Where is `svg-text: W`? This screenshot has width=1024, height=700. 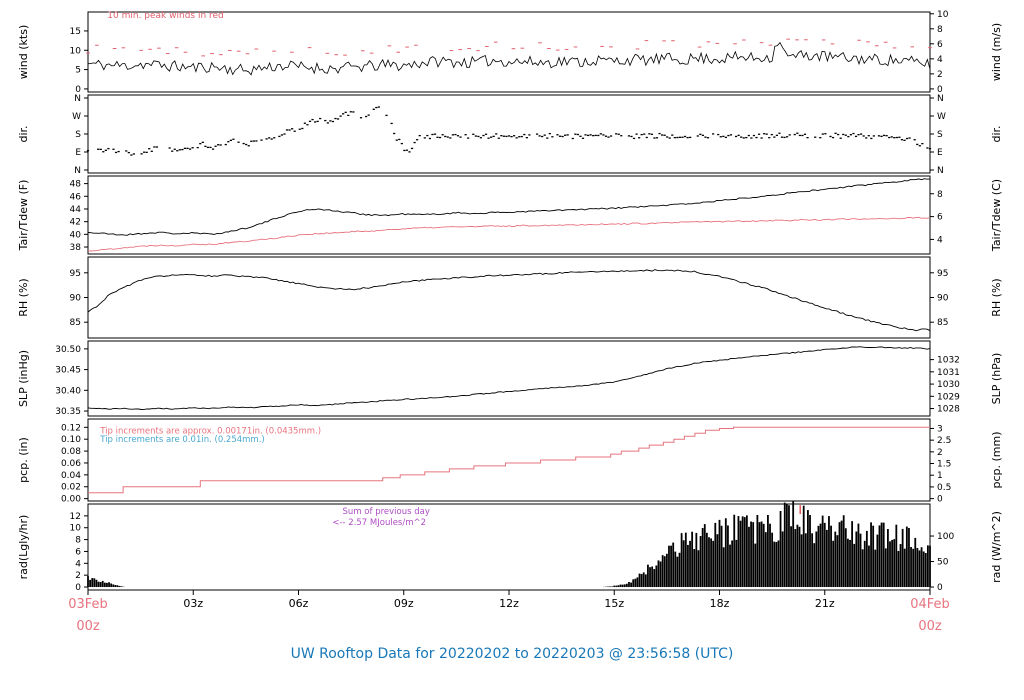
svg-text: W is located at coordinates (941, 117).